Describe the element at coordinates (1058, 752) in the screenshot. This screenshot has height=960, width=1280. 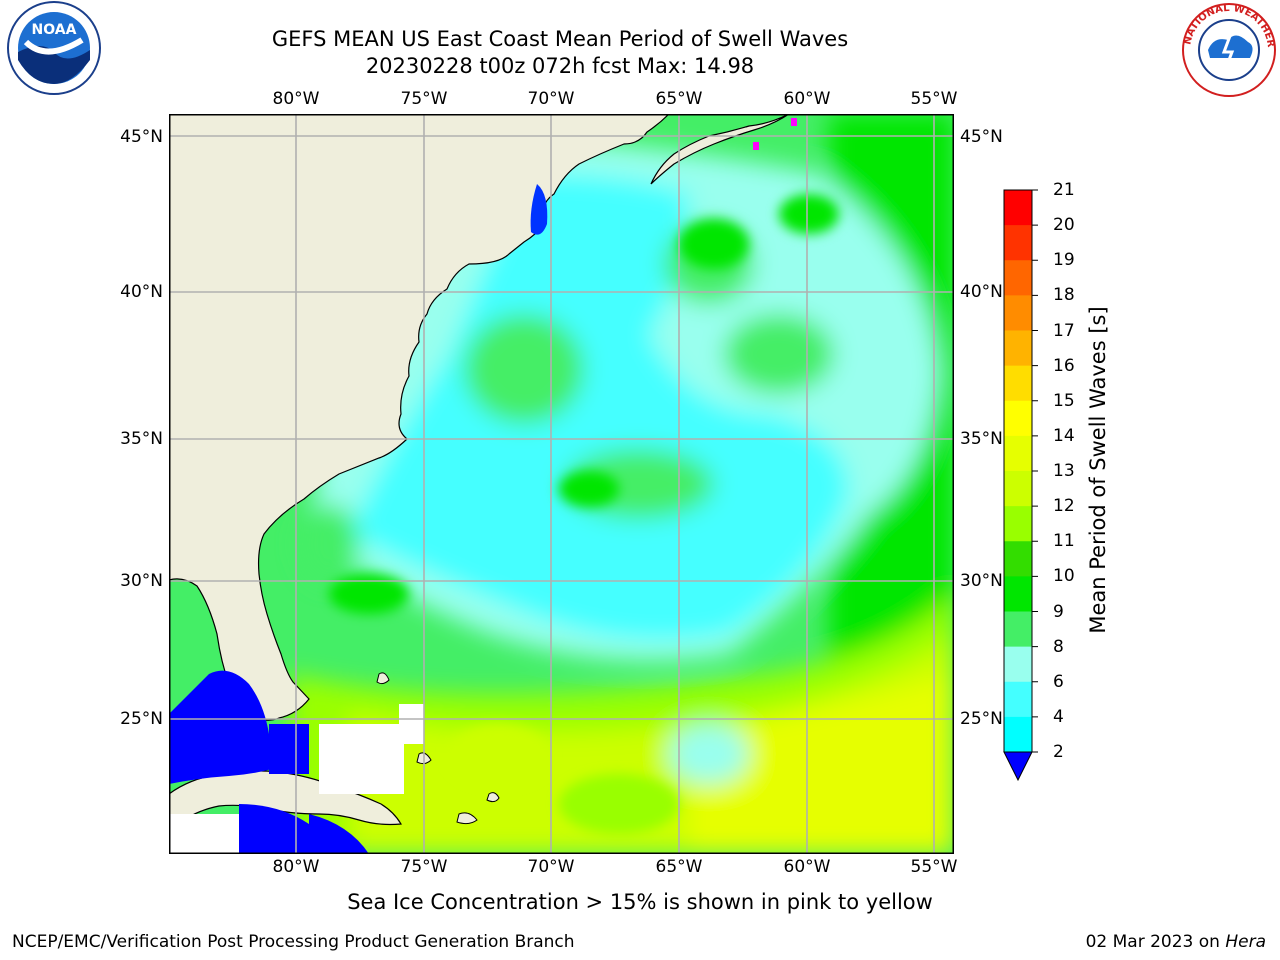
I see `colorbar-tick-label: 2` at that location.